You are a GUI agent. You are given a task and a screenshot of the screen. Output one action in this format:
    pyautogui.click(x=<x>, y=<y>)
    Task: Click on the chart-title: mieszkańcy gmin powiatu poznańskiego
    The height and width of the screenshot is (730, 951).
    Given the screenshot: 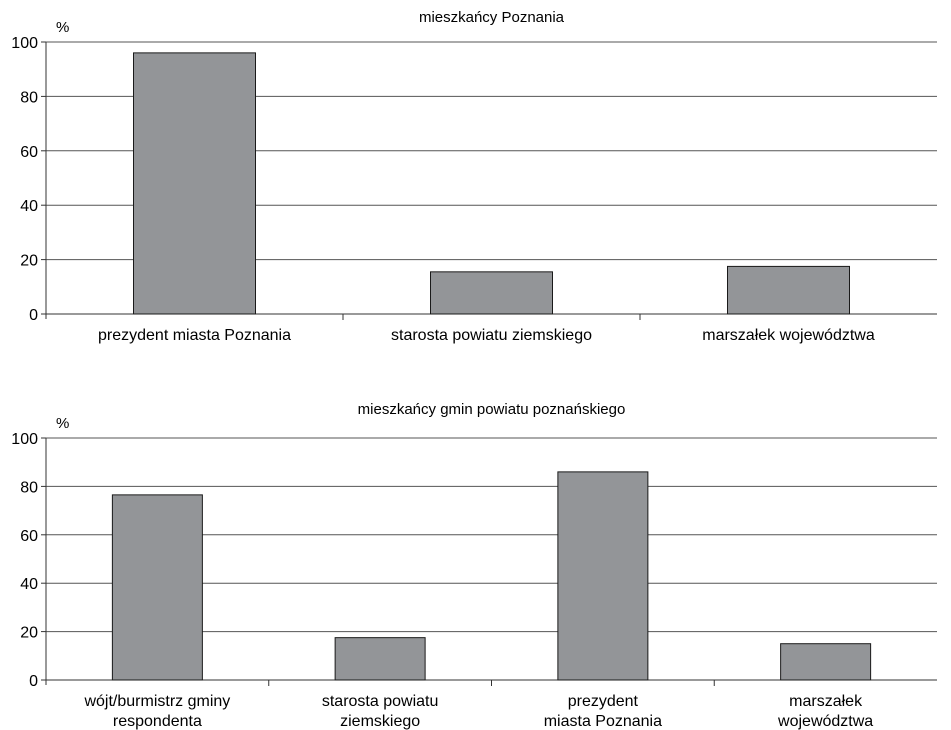 What is the action you would take?
    pyautogui.click(x=492, y=409)
    